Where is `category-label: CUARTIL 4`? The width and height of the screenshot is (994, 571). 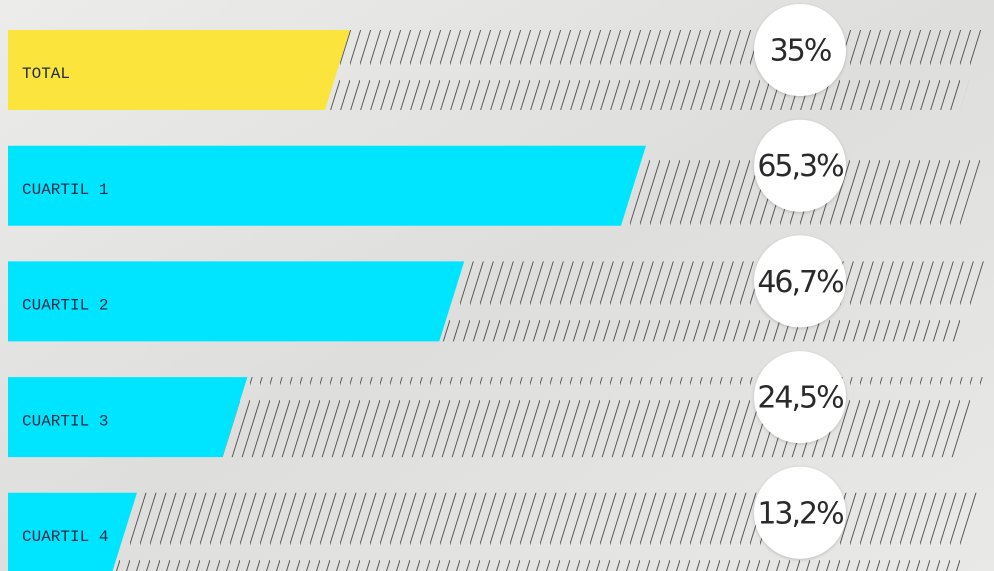 category-label: CUARTIL 4 is located at coordinates (65, 537).